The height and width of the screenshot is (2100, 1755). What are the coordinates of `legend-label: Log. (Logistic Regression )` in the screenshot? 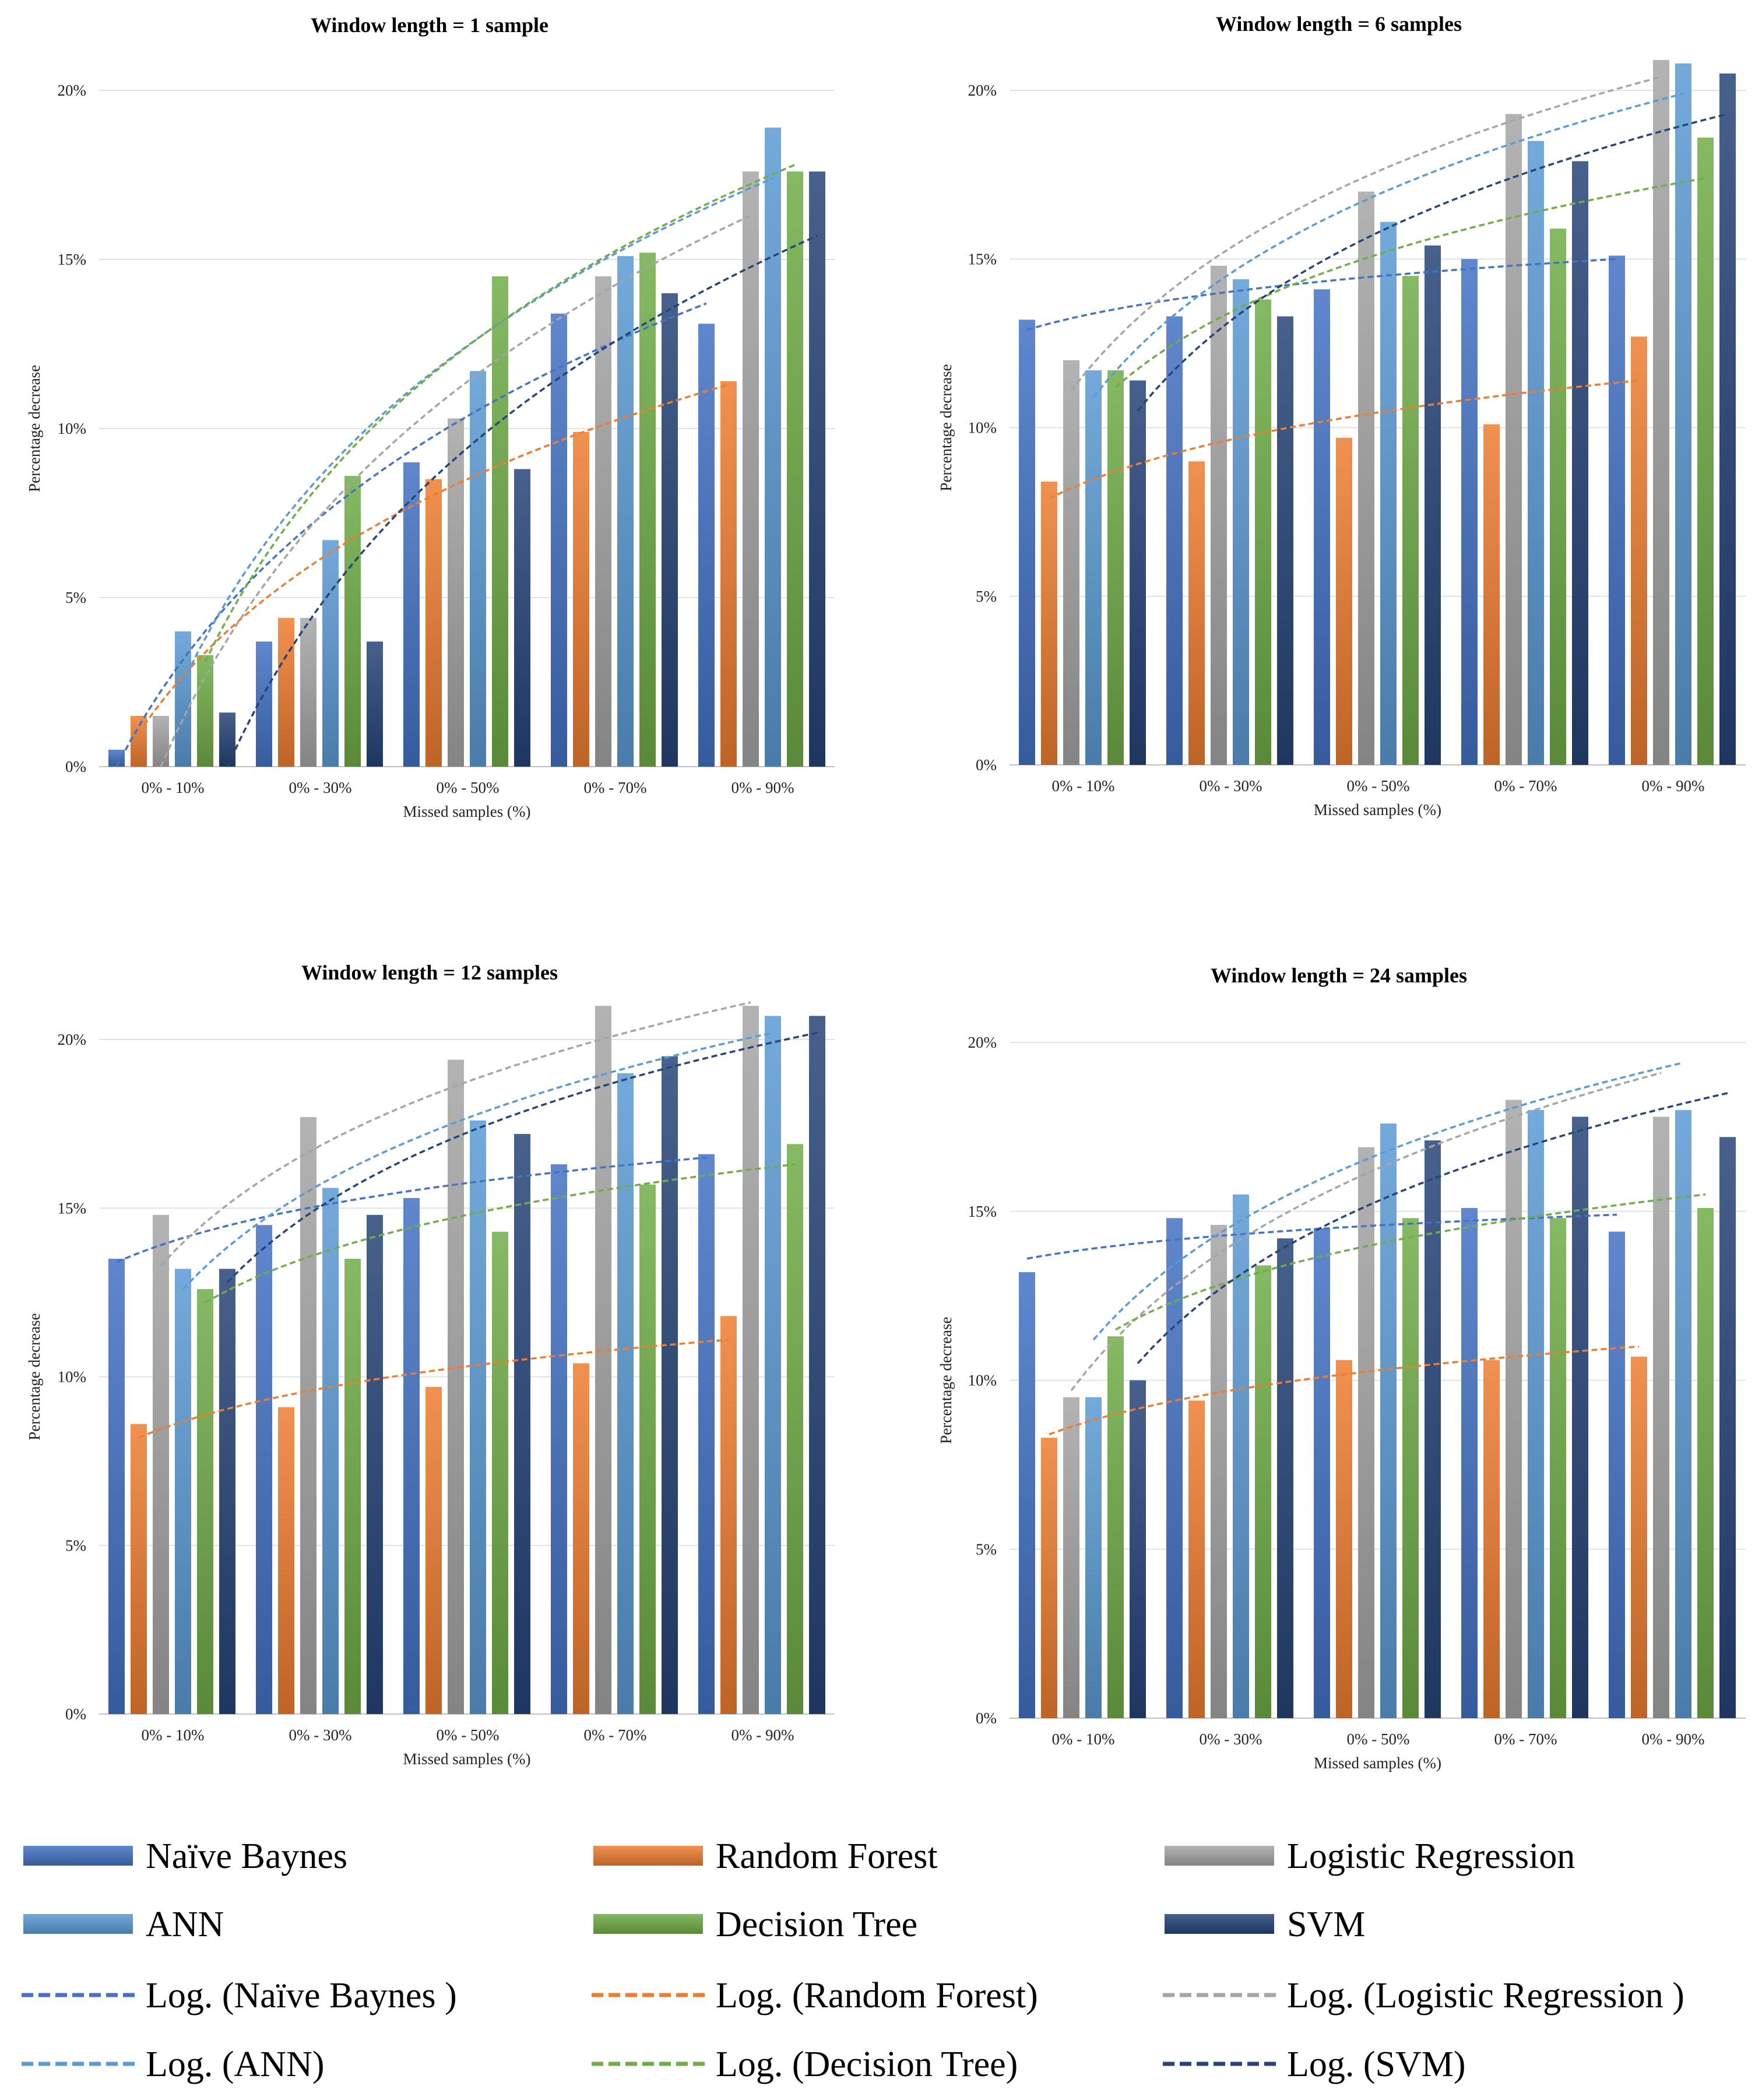 It's located at (1485, 1995).